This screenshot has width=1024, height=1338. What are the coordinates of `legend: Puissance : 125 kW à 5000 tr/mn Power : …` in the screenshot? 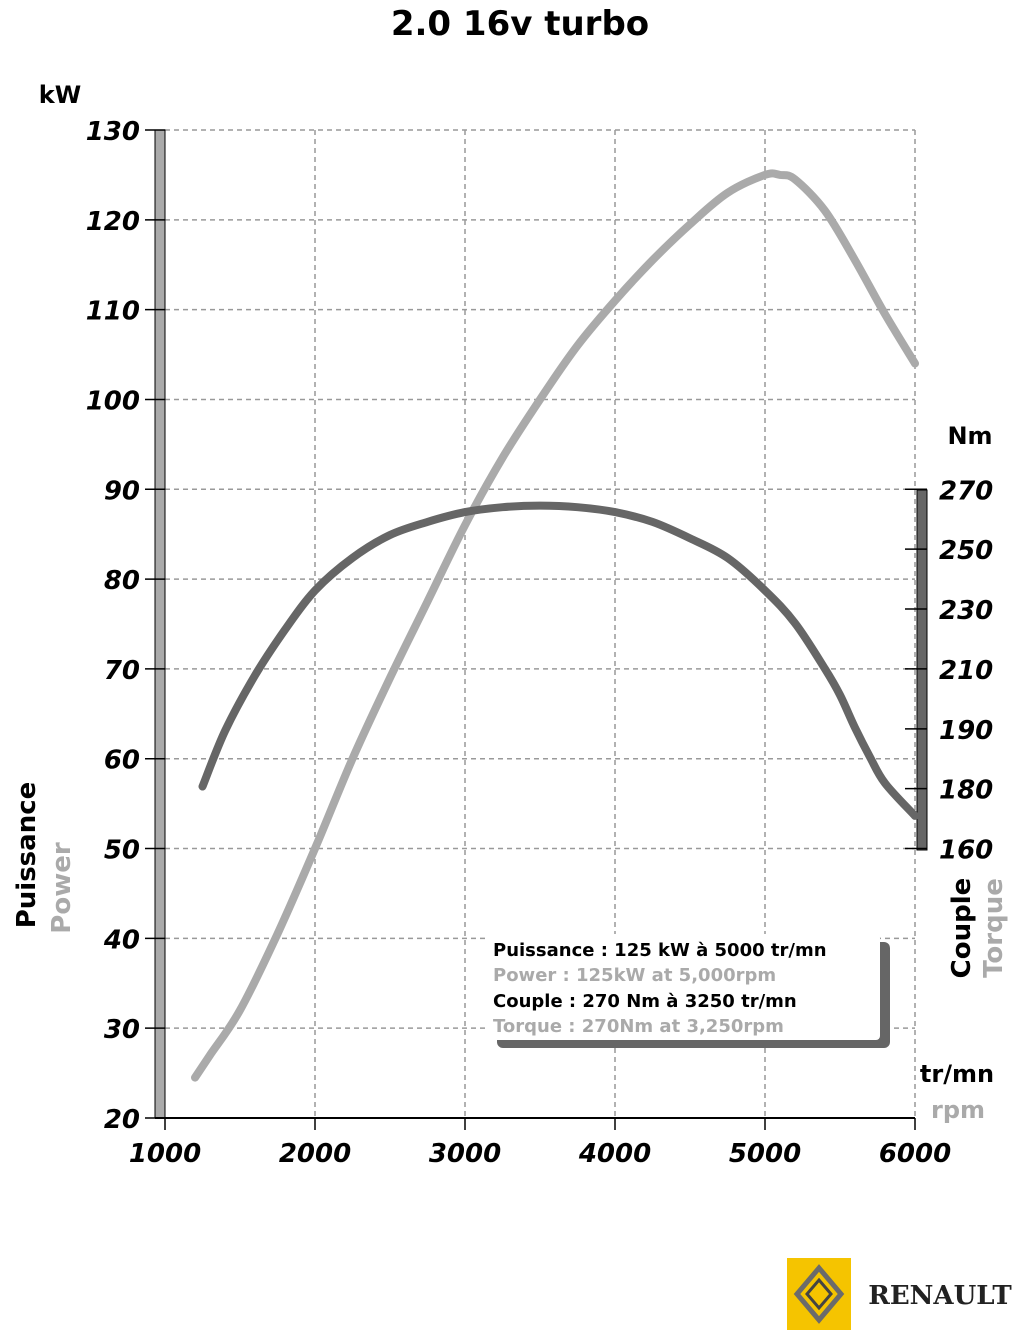 It's located at (688, 991).